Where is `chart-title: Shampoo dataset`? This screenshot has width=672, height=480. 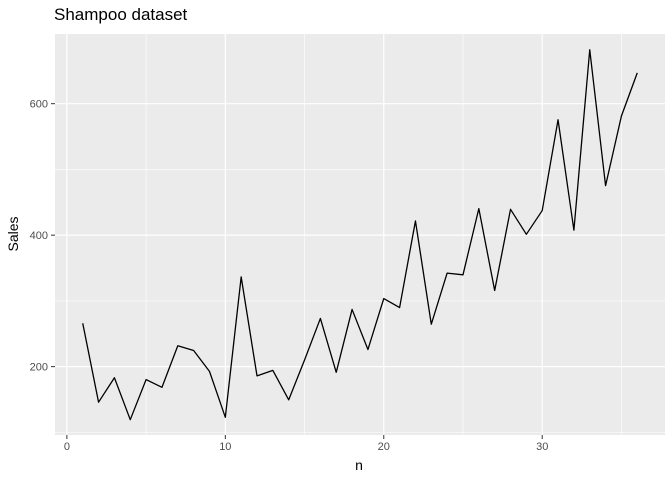 chart-title: Shampoo dataset is located at coordinates (121, 14).